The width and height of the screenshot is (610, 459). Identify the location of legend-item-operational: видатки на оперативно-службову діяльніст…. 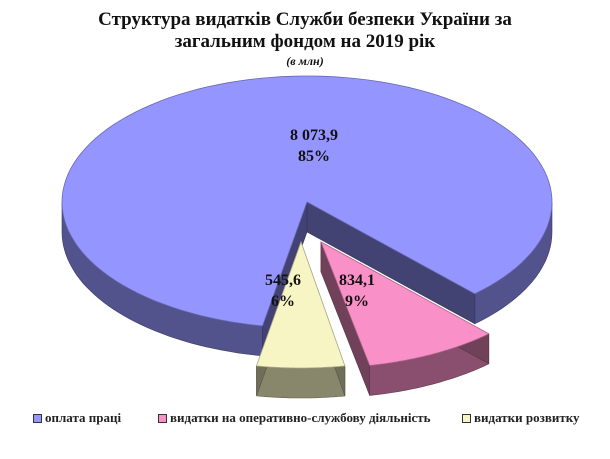
(294, 418).